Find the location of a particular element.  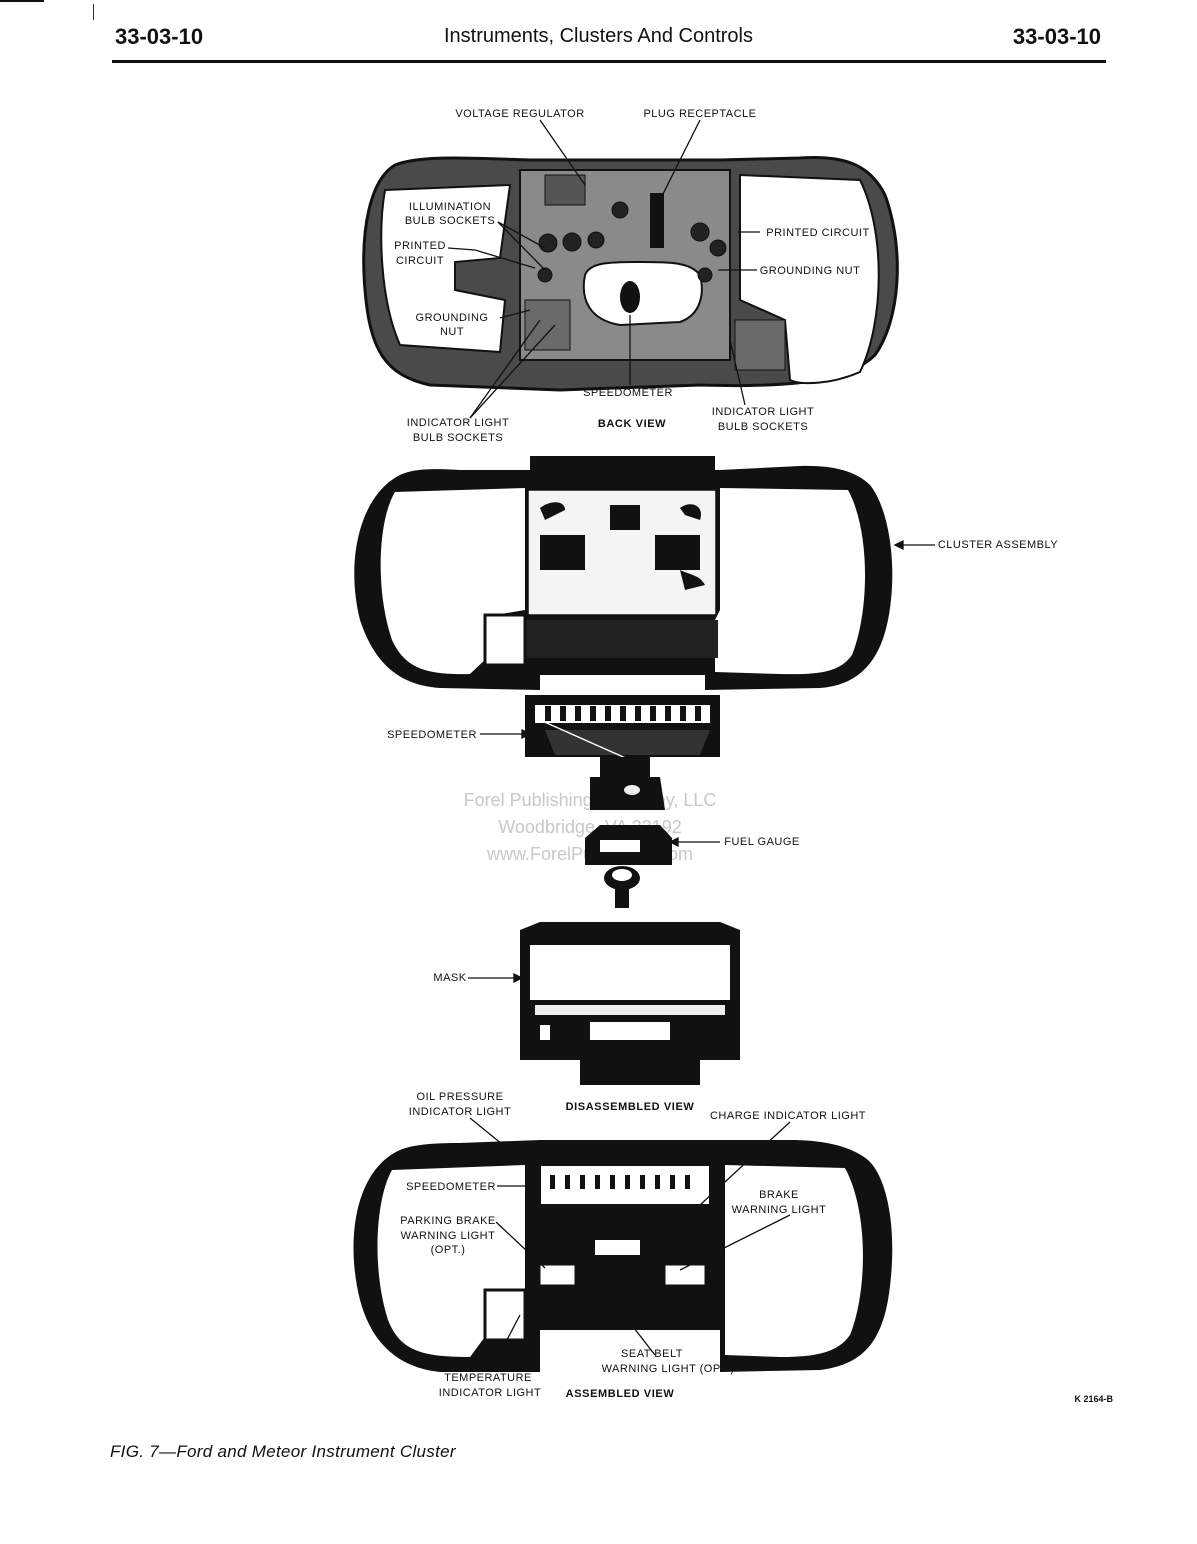

back-view-illustration is located at coordinates (630, 274).